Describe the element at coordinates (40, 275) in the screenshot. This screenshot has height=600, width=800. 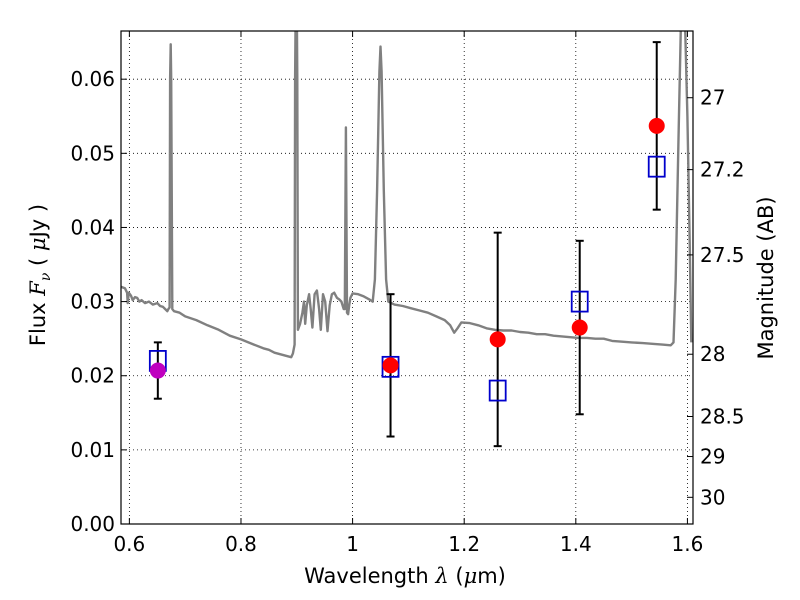
I see `y-axis-label: Flux Fν ( μJy )` at that location.